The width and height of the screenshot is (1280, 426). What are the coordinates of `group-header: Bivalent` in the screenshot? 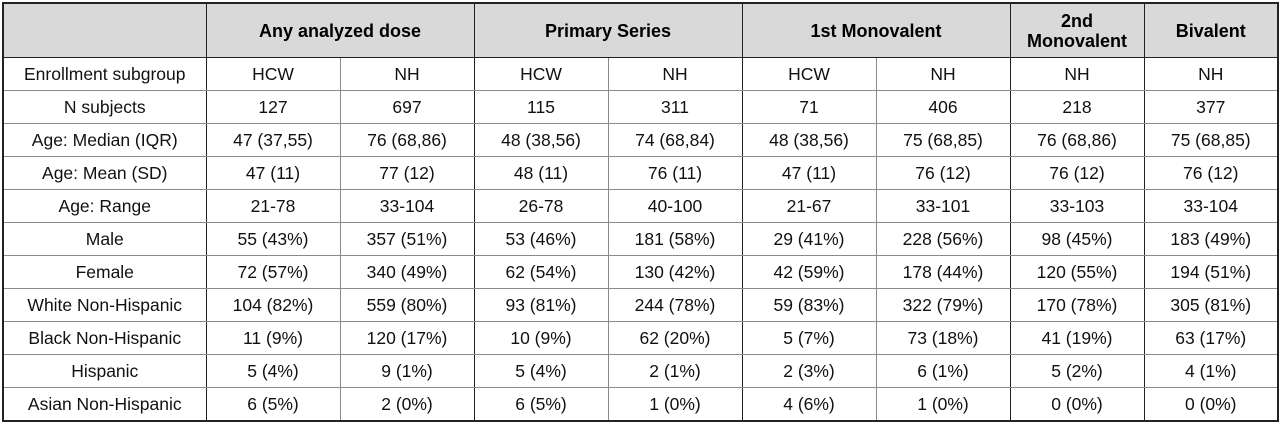 It's located at (1211, 30).